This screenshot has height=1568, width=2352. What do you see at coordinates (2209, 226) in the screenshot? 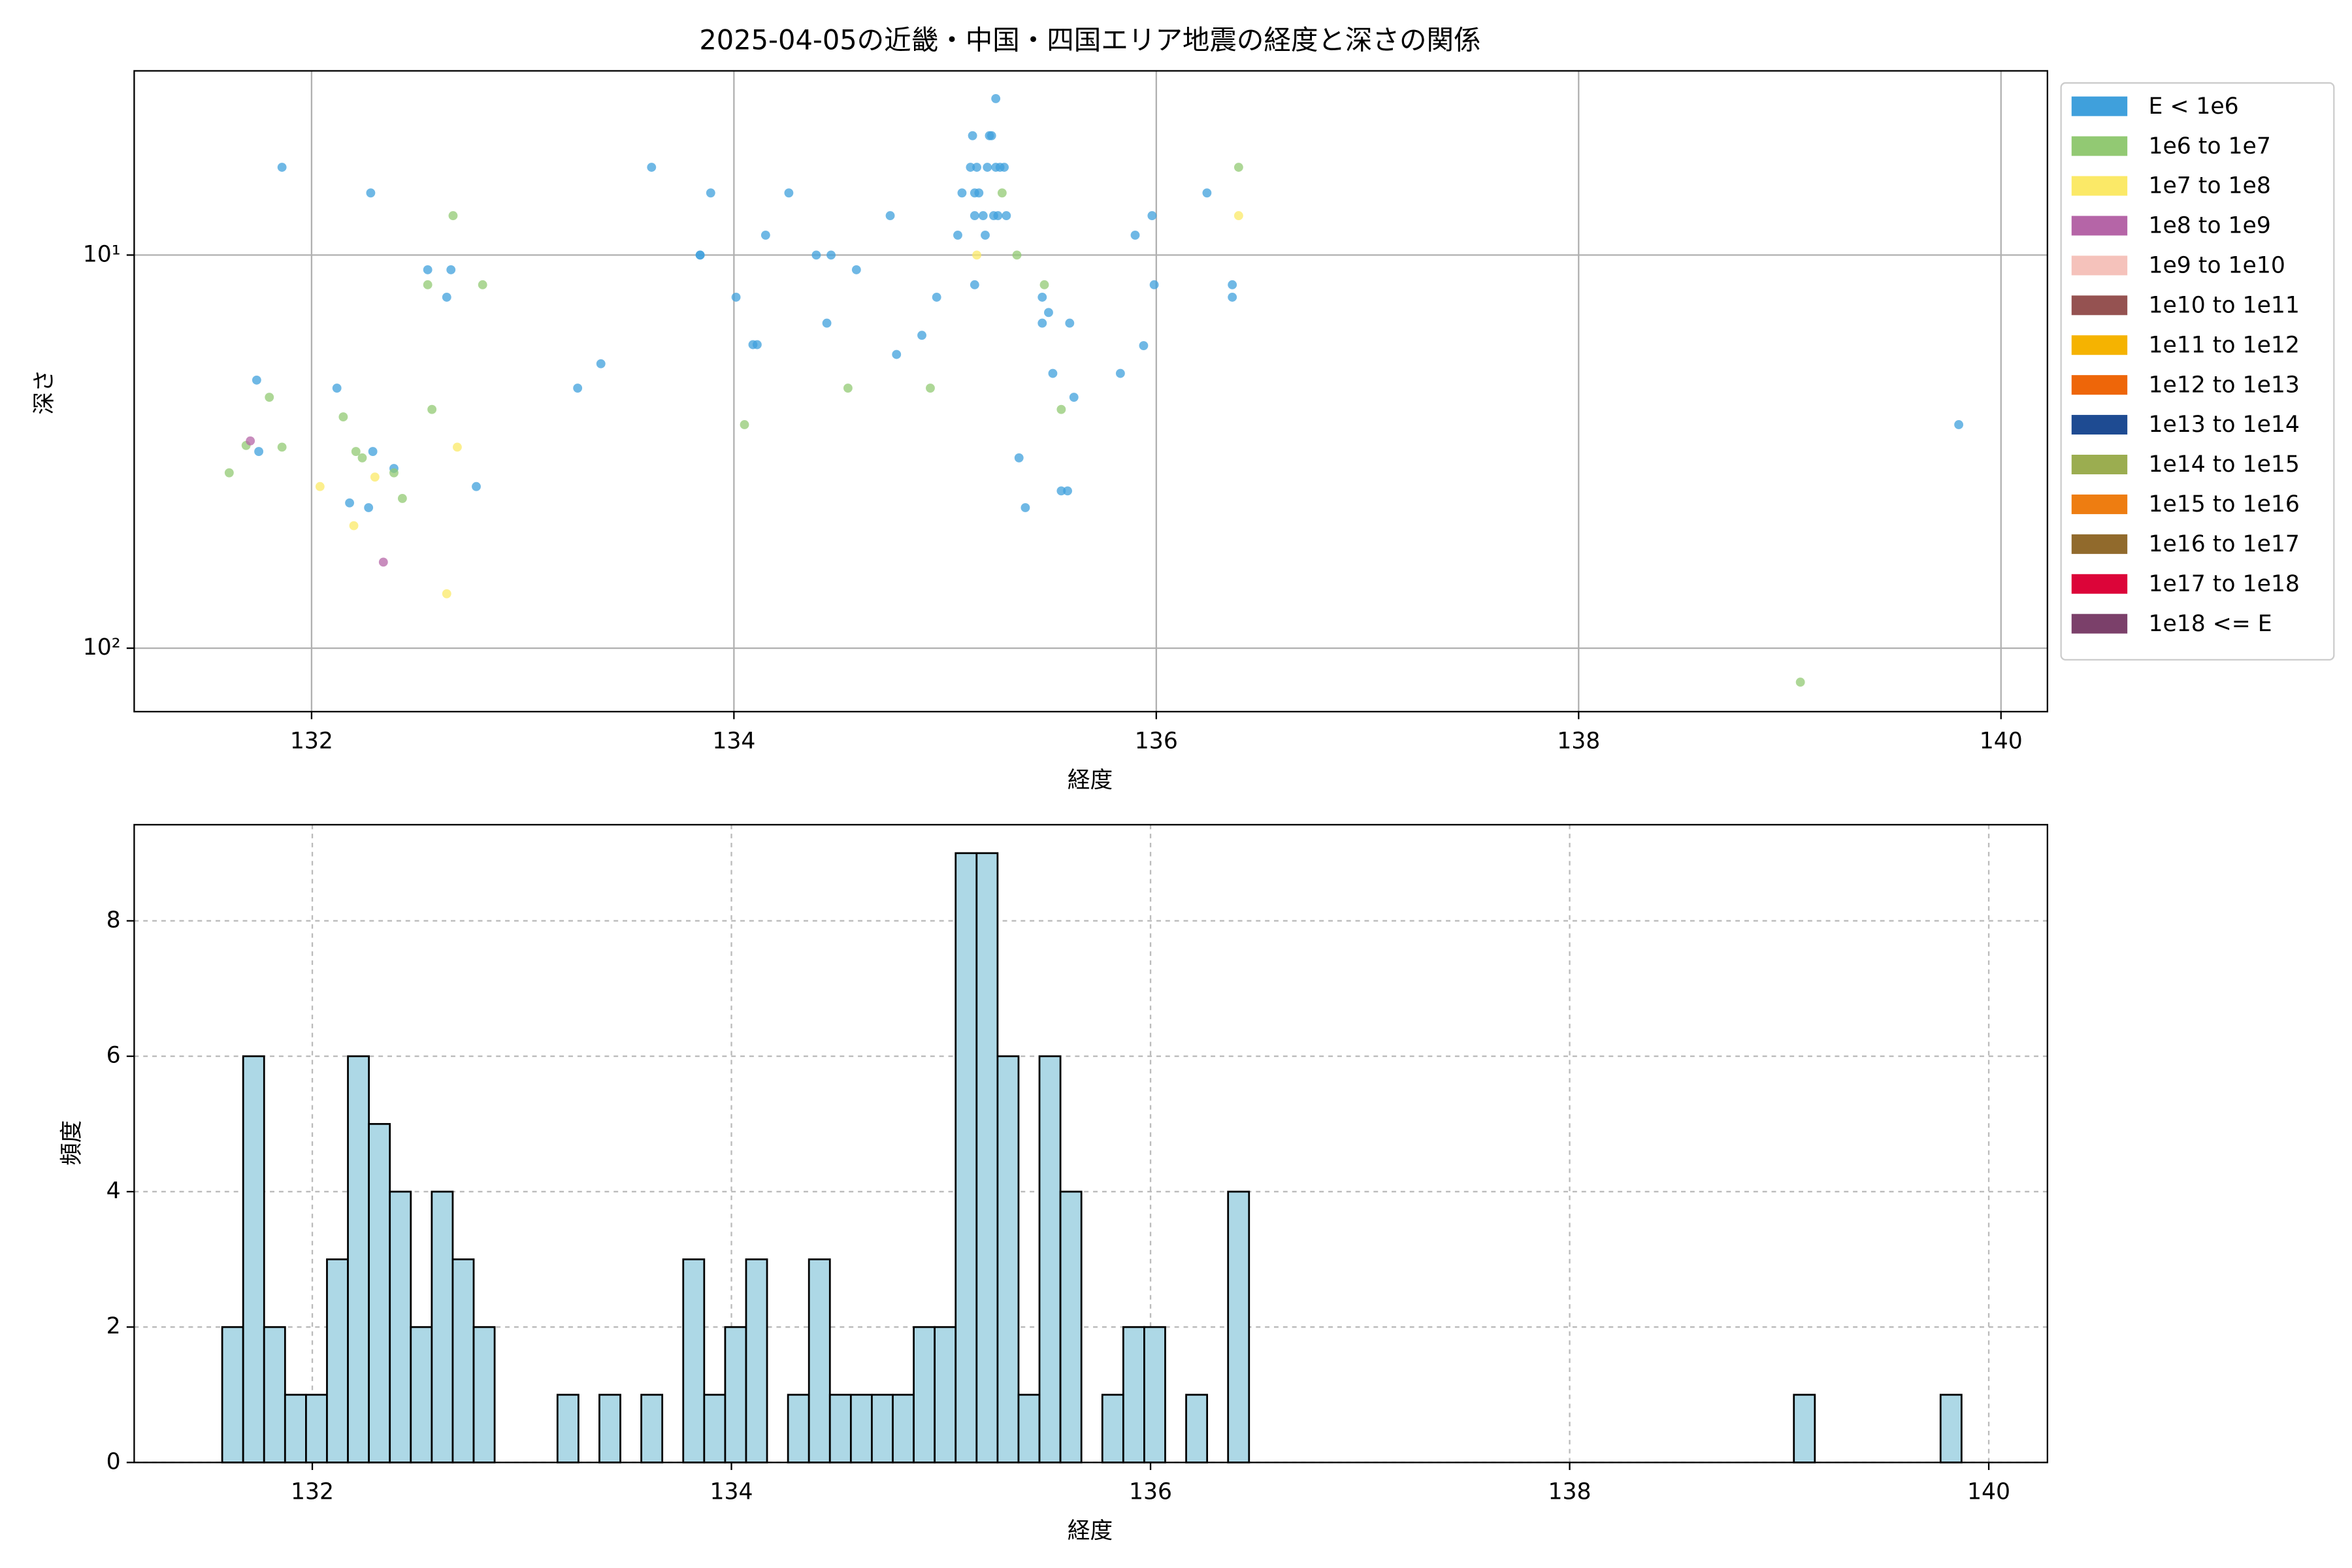
I see `legend-label: 1e8 to 1e9` at bounding box center [2209, 226].